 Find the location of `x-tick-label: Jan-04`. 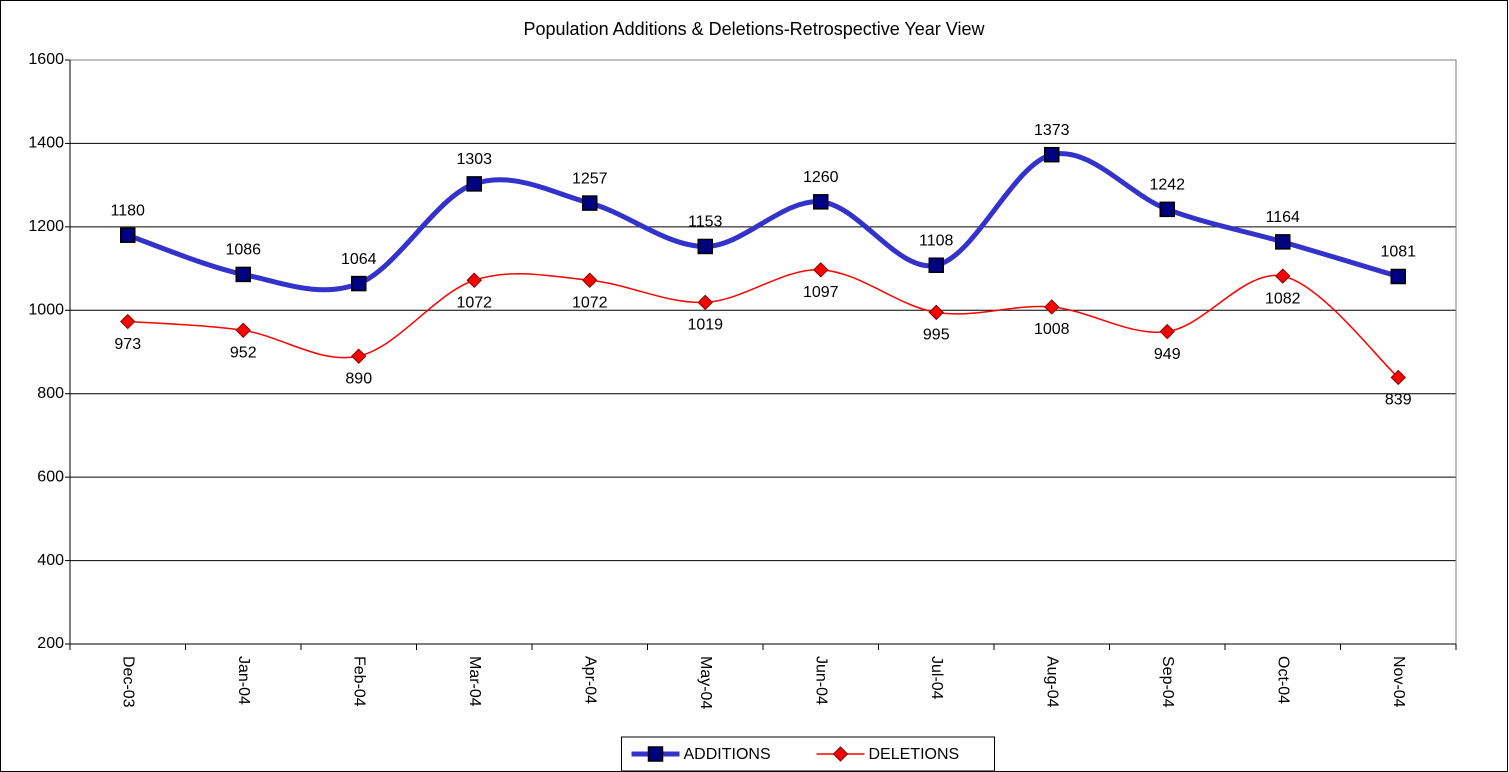

x-tick-label: Jan-04 is located at coordinates (243, 680).